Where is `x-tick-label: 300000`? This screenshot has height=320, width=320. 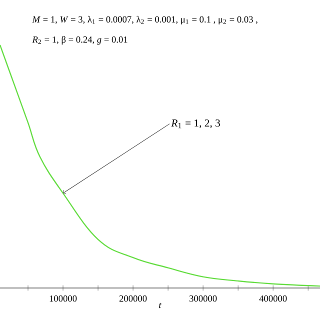
x-tick-label: 300000 is located at coordinates (203, 298).